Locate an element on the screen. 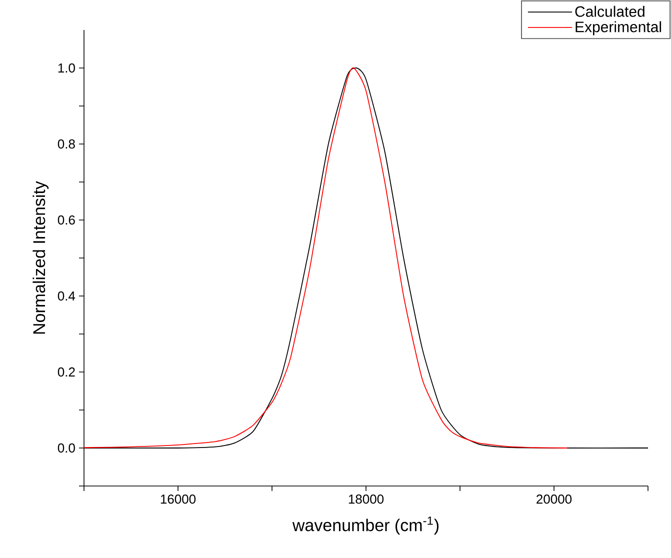 The image size is (671, 558). x-axis-title: wavenumber (cm$^{-1}$) is located at coordinates (365, 525).